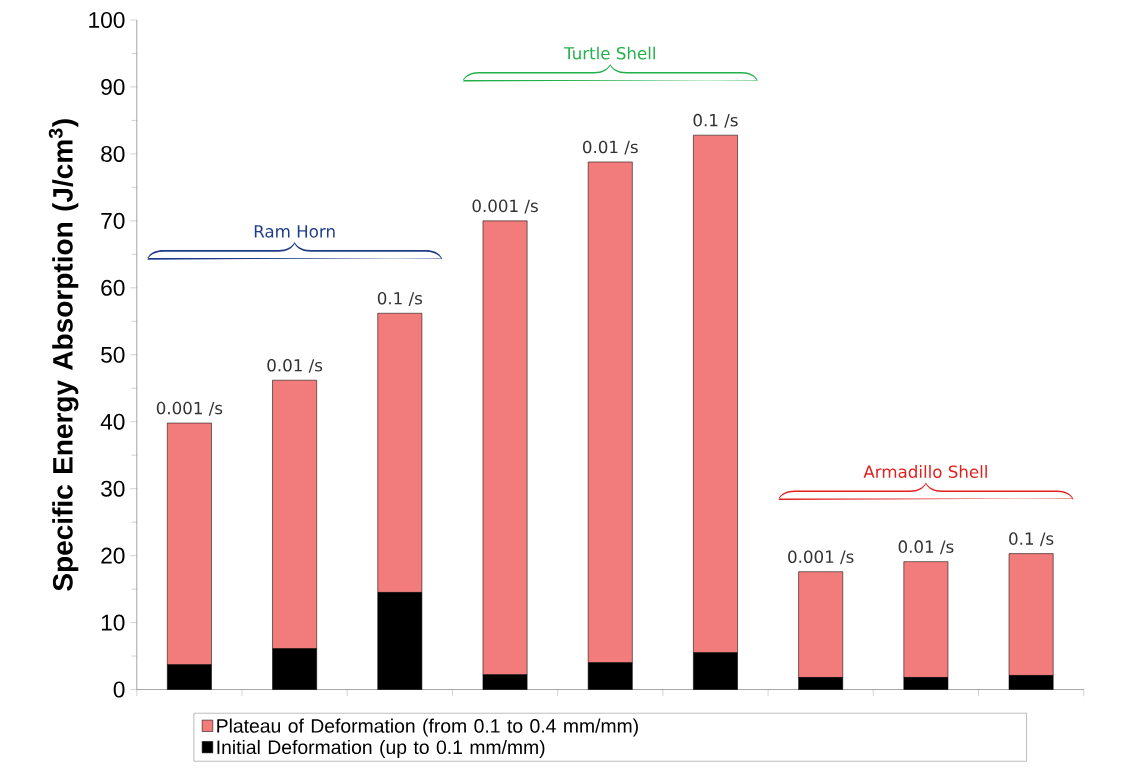  What do you see at coordinates (609, 53) in the screenshot?
I see `annotation: Turtle Shell` at bounding box center [609, 53].